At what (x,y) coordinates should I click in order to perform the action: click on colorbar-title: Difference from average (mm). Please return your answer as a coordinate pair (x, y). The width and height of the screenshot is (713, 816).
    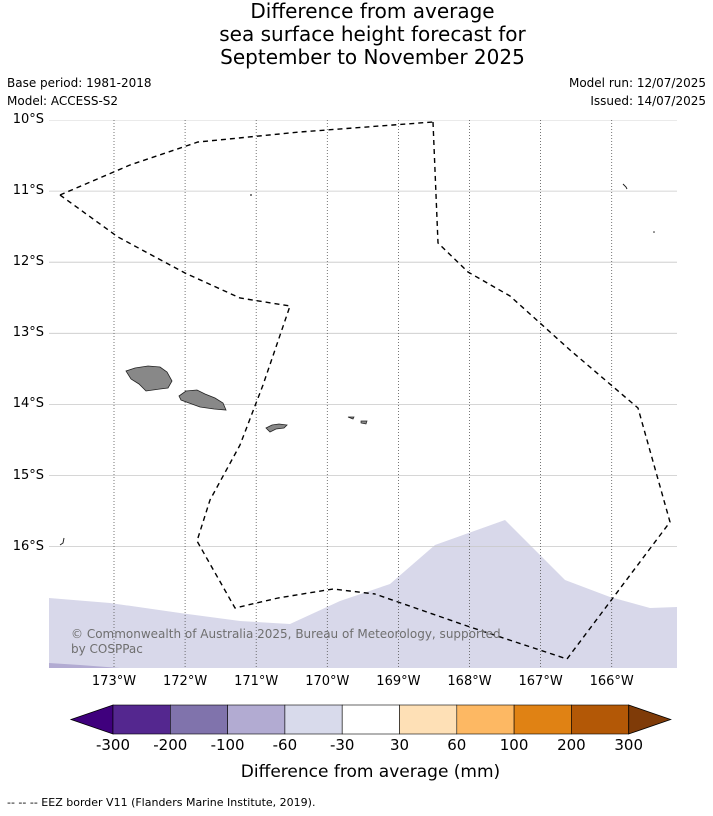
    Looking at the image, I should click on (370, 772).